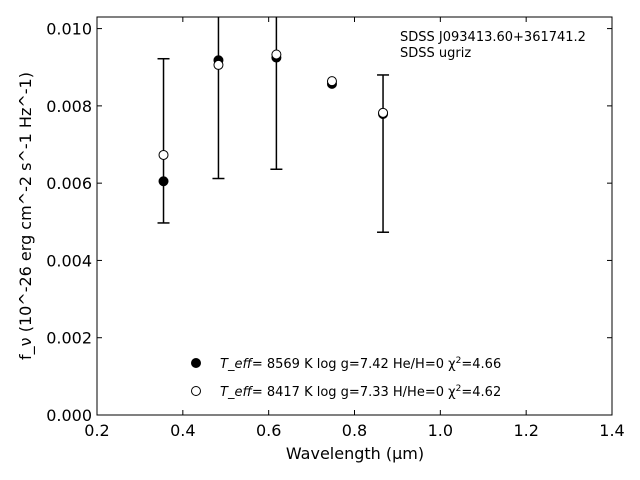 The image size is (640, 480). I want to click on legend-1-params: = 8569 K log g=7.42 He/H=0 χ, so click(354, 364).